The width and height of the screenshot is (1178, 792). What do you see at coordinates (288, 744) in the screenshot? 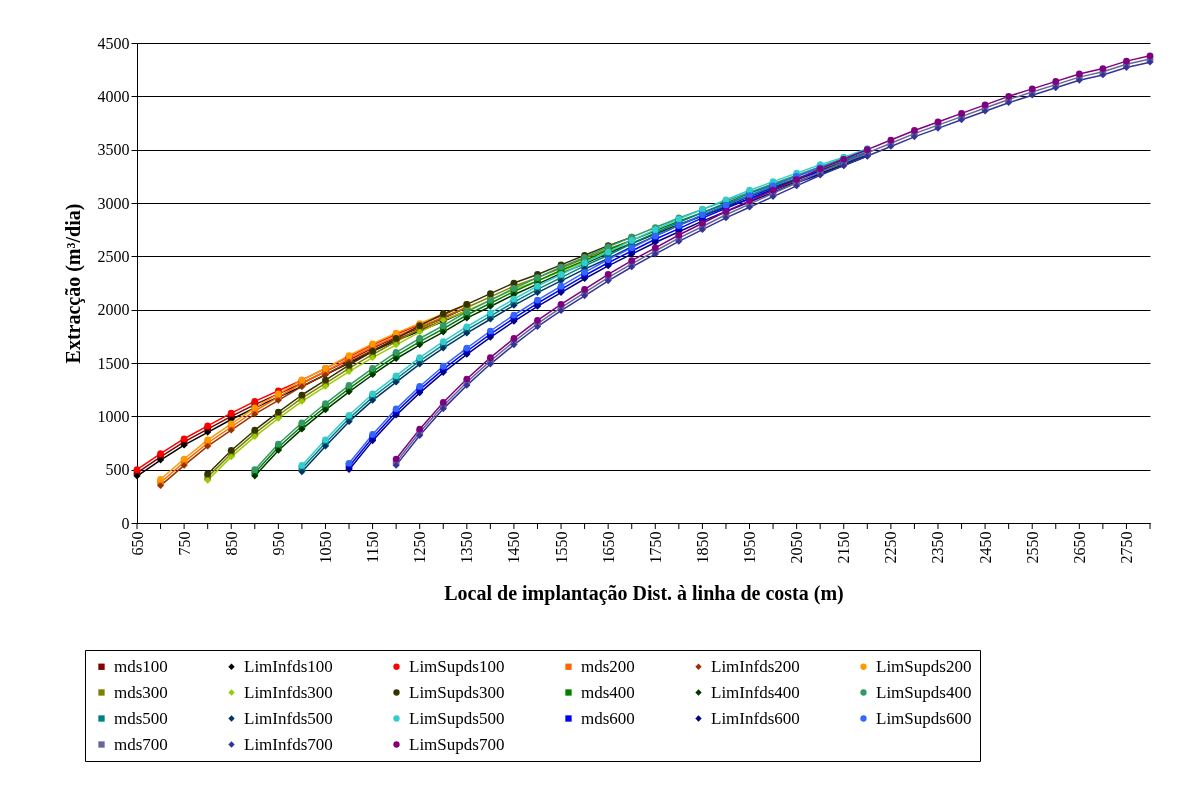
I see `legend-label: LimInfds700` at bounding box center [288, 744].